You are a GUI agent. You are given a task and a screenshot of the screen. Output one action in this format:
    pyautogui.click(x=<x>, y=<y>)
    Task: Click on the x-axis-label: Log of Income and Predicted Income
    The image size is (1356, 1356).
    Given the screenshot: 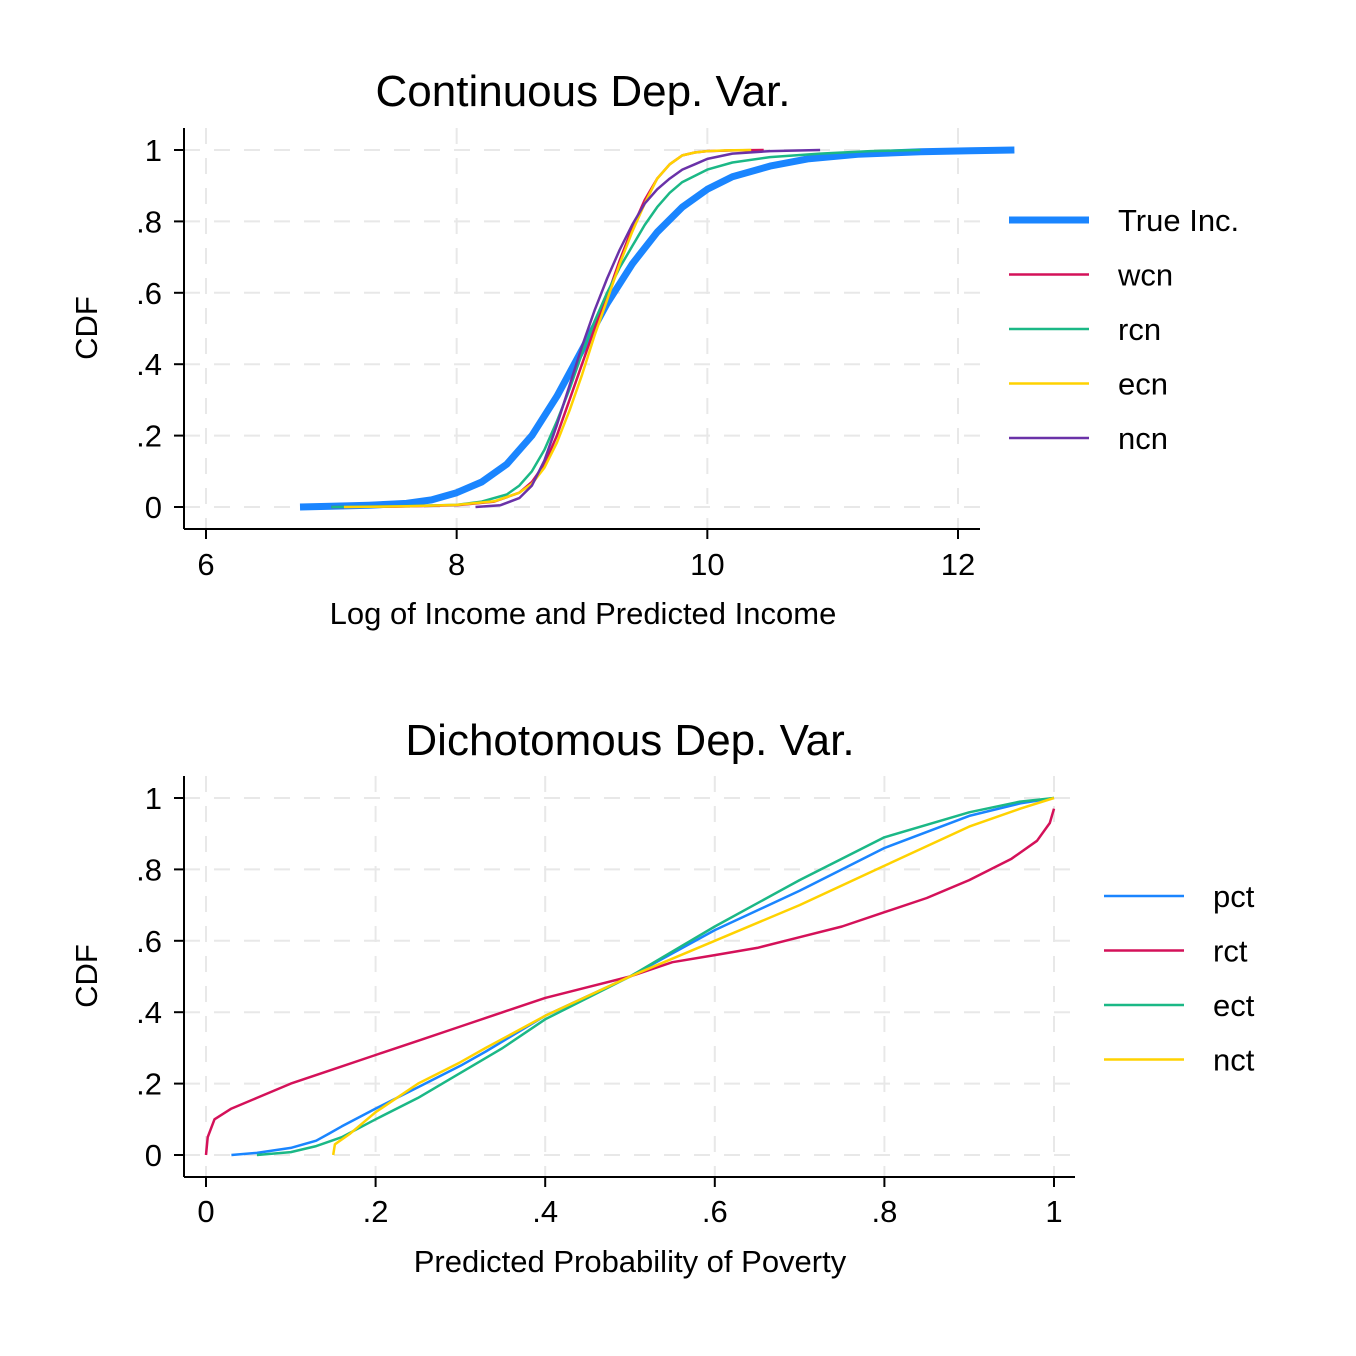 What is the action you would take?
    pyautogui.click(x=583, y=613)
    